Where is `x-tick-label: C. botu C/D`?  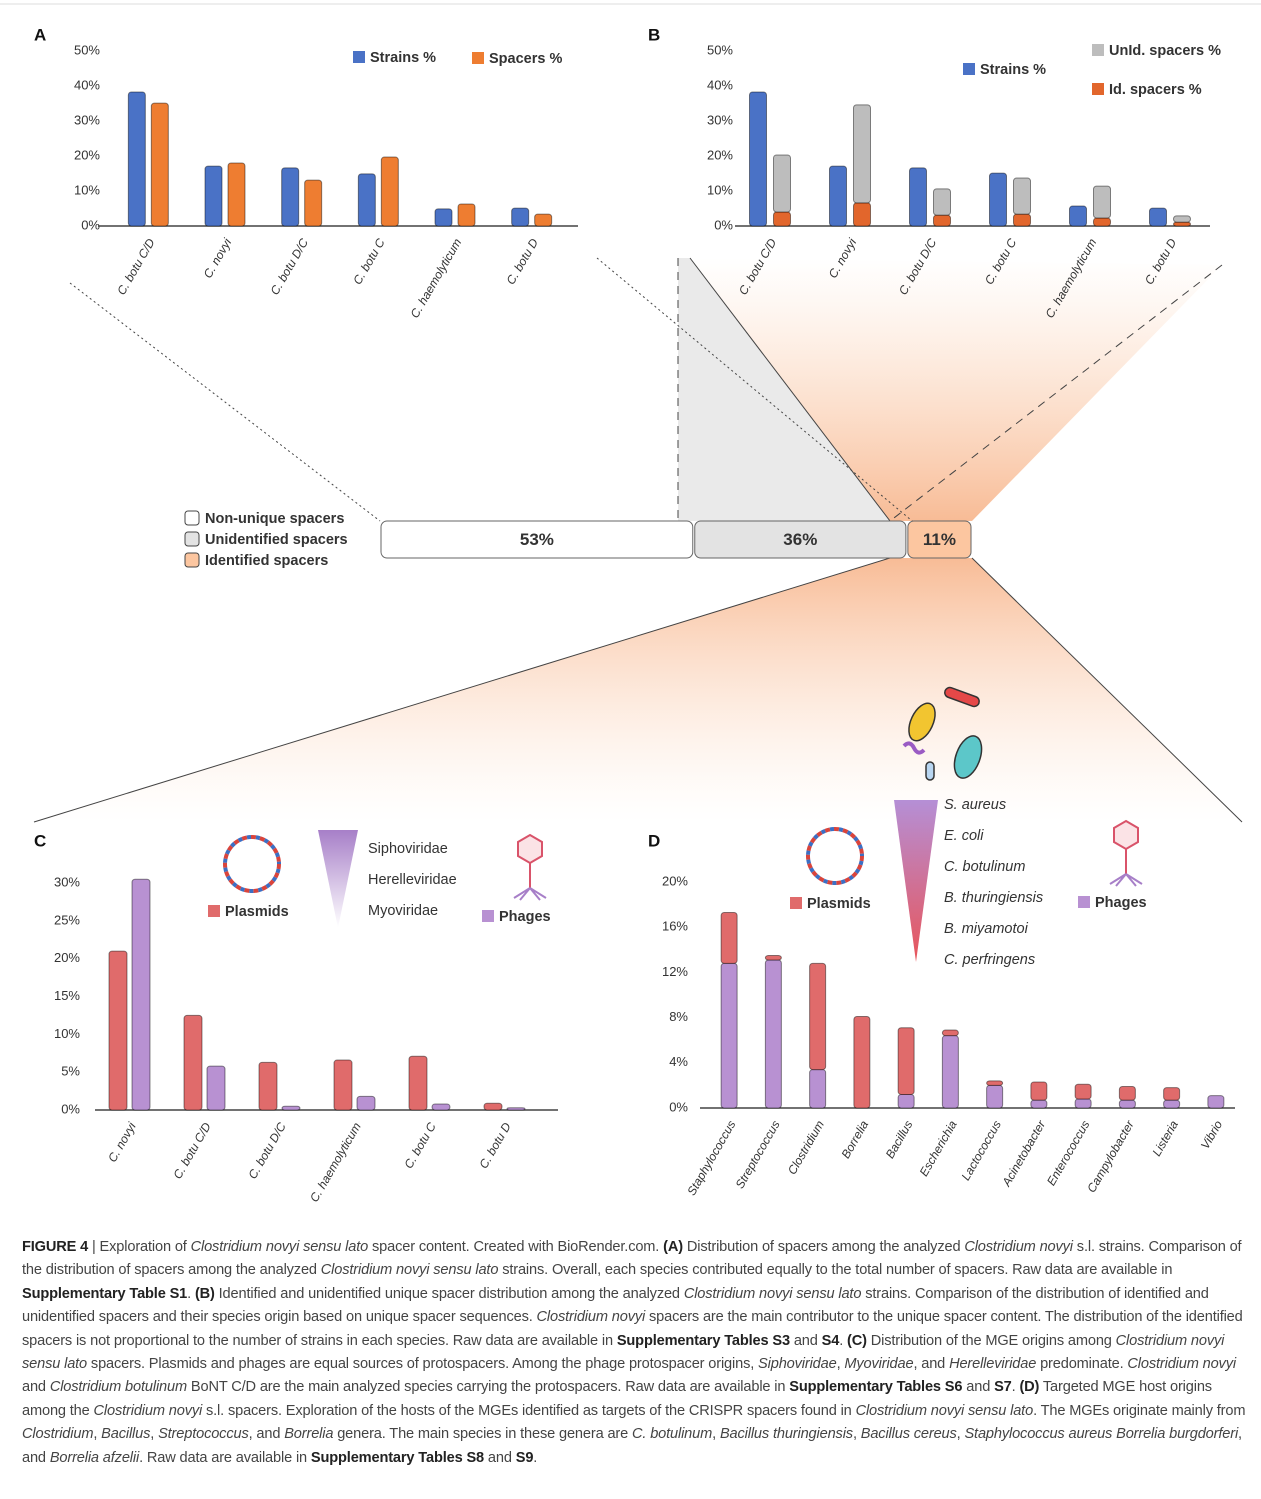 x-tick-label: C. botu C/D is located at coordinates (192, 1151).